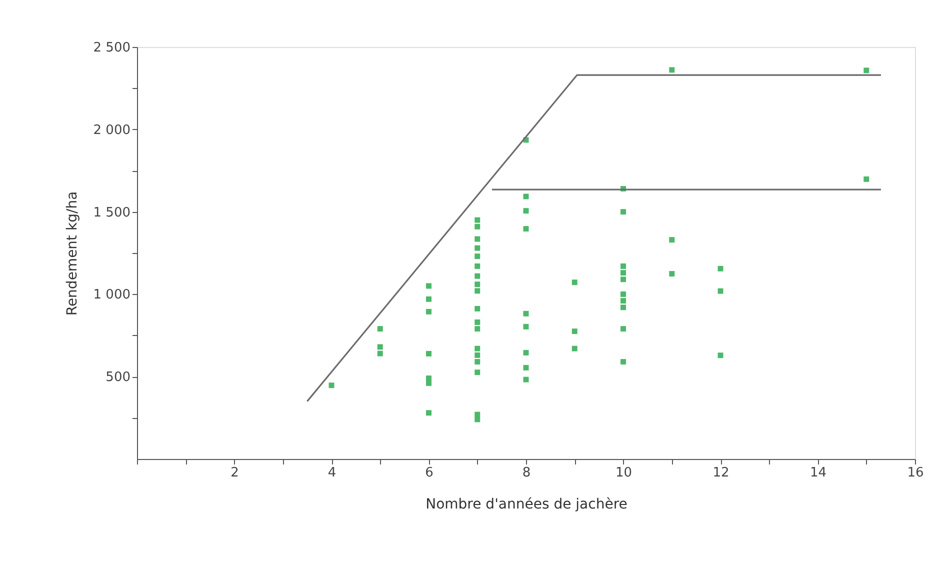  Describe the element at coordinates (721, 473) in the screenshot. I see `x-tick-label: 12` at that location.